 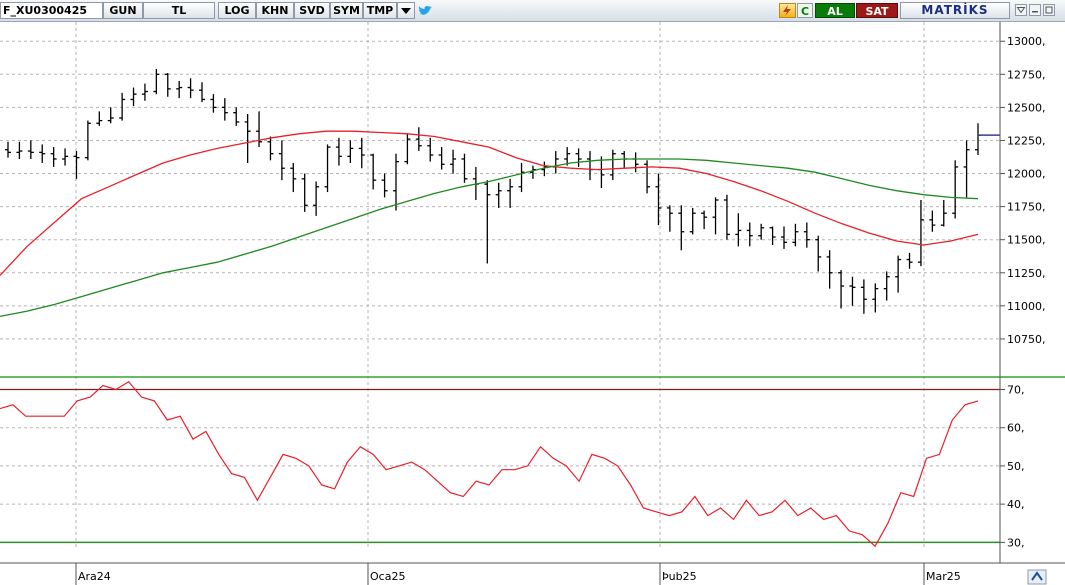 What do you see at coordinates (805, 10) in the screenshot?
I see `refresh-button: C` at bounding box center [805, 10].